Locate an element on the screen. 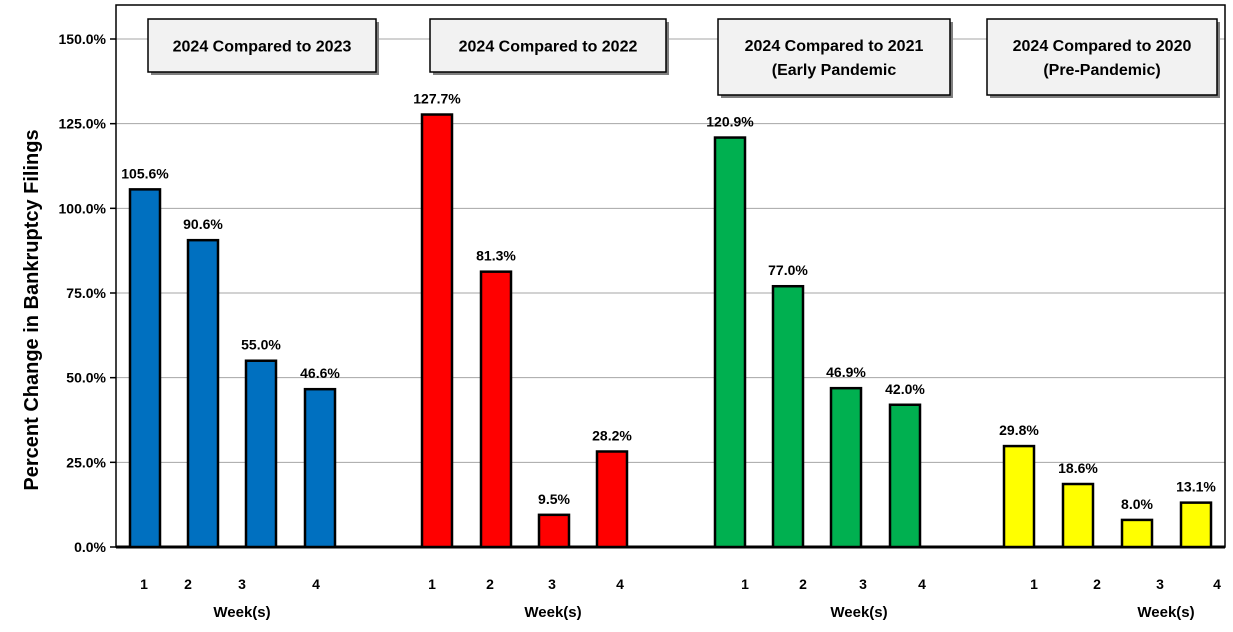 The height and width of the screenshot is (632, 1233). data-label: 46.6% is located at coordinates (320, 373).